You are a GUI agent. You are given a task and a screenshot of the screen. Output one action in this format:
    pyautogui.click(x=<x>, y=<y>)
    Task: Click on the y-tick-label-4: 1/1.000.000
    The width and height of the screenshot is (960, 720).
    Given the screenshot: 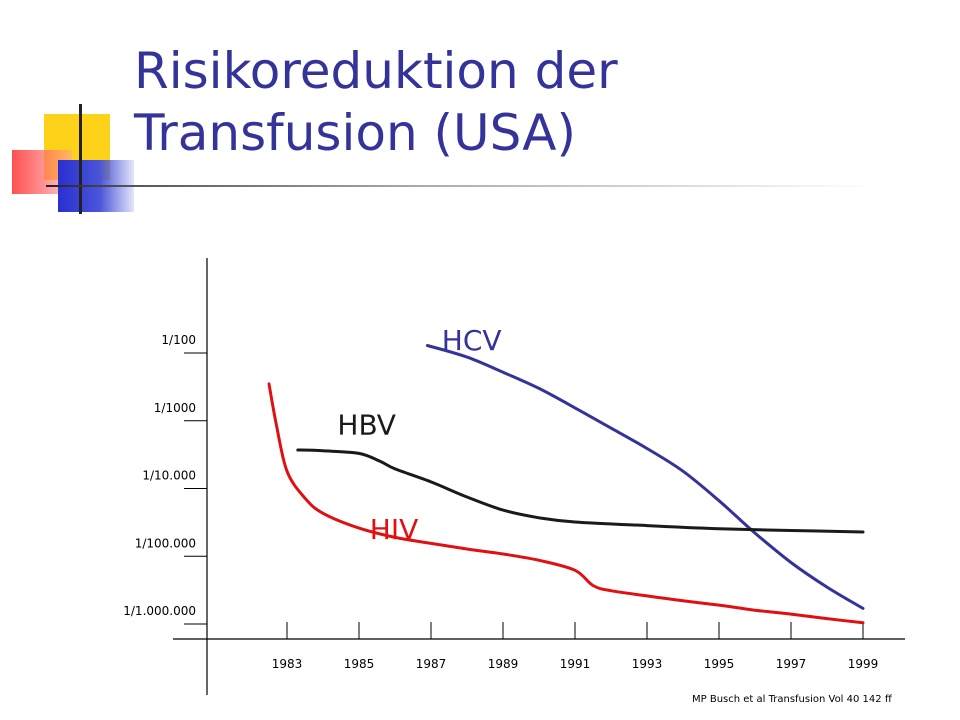 What is the action you would take?
    pyautogui.click(x=159, y=611)
    